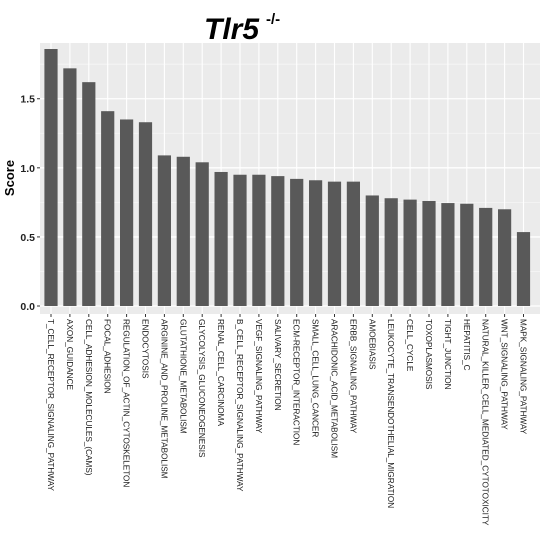 The height and width of the screenshot is (550, 545). What do you see at coordinates (371, 344) in the screenshot?
I see `x-tick-label: AMOEBIASIS` at bounding box center [371, 344].